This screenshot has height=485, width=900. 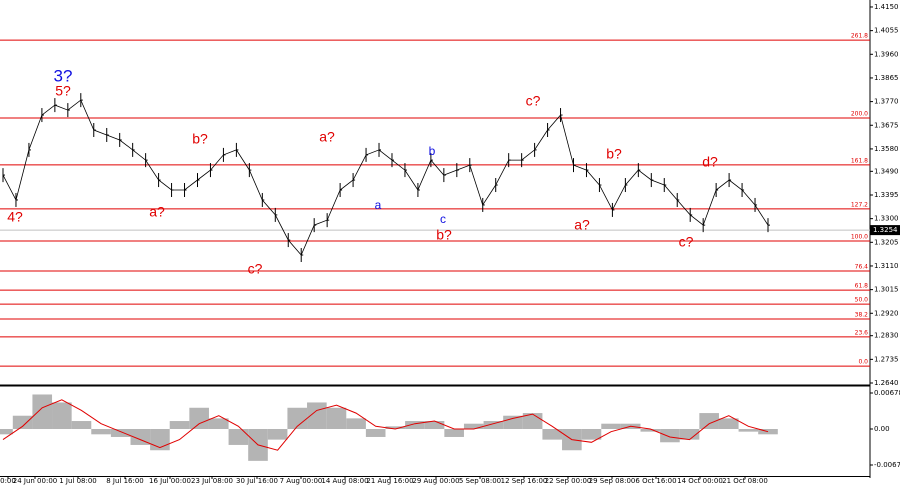 What do you see at coordinates (859, 204) in the screenshot?
I see `fib-level-label: 127.2` at bounding box center [859, 204].